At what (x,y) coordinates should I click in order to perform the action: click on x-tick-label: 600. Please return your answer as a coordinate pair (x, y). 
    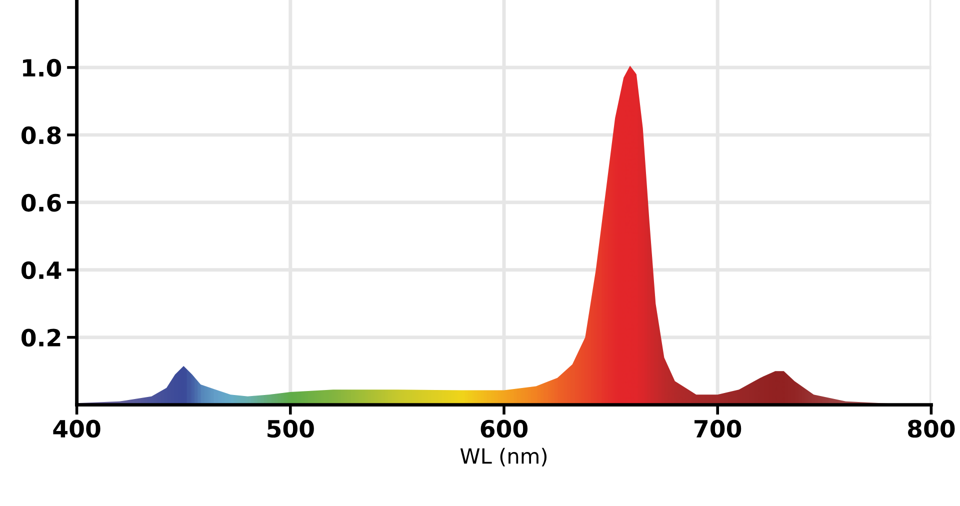
    Looking at the image, I should click on (504, 429).